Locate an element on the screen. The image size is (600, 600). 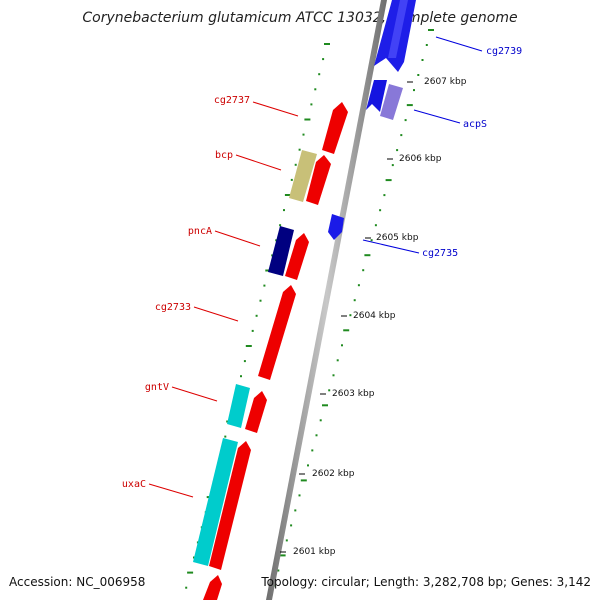
gene-feature-pncA is located at coordinates (297, 256).